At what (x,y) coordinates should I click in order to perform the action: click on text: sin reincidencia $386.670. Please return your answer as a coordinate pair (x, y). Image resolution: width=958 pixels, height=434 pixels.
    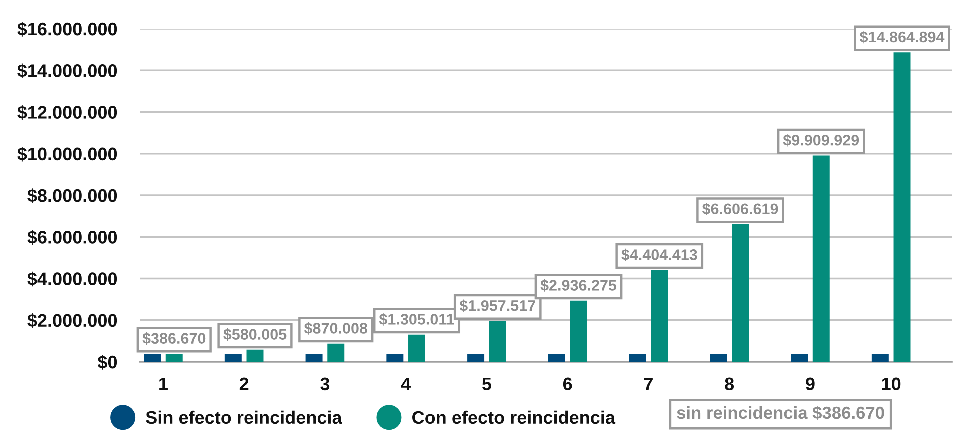
    Looking at the image, I should click on (780, 413).